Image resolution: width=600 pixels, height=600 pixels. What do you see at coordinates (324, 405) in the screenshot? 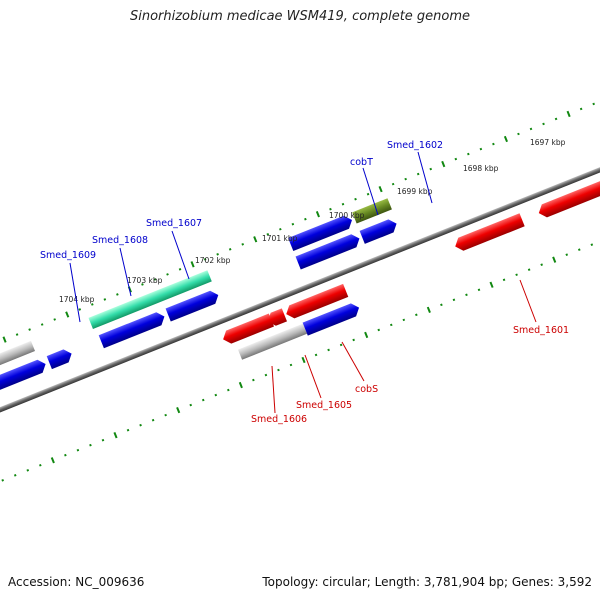
I see `gene-label-smed-1605: Smed_1605` at bounding box center [324, 405].